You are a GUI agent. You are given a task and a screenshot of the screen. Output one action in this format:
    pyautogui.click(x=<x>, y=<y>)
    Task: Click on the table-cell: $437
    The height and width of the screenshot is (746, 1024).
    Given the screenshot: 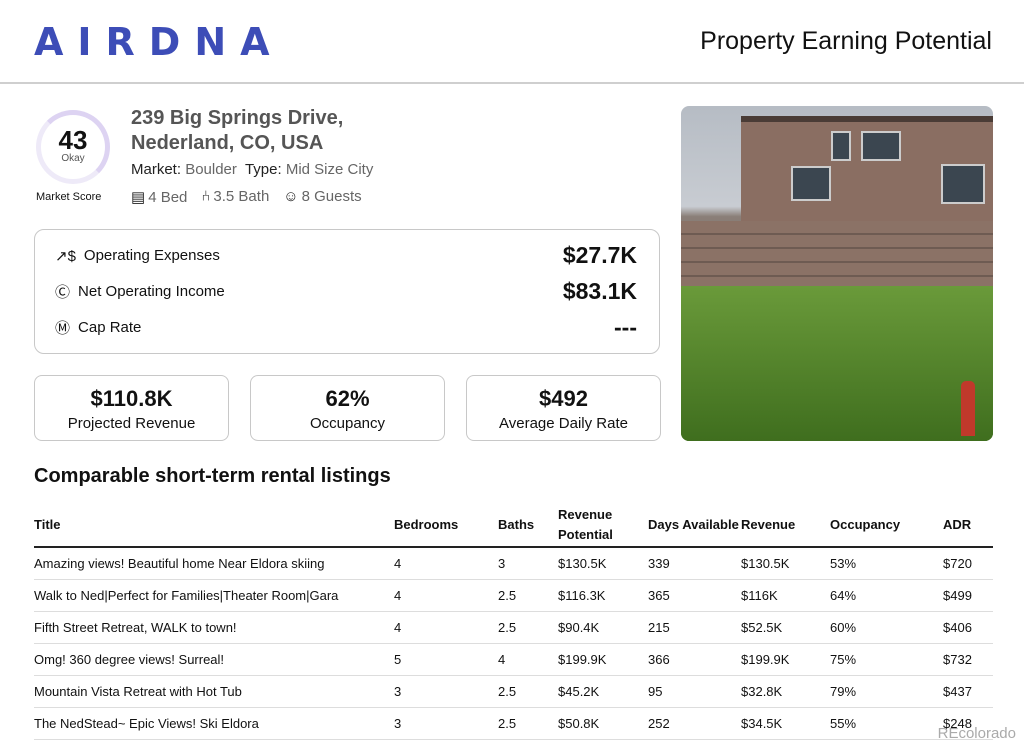 What is the action you would take?
    pyautogui.click(x=968, y=691)
    